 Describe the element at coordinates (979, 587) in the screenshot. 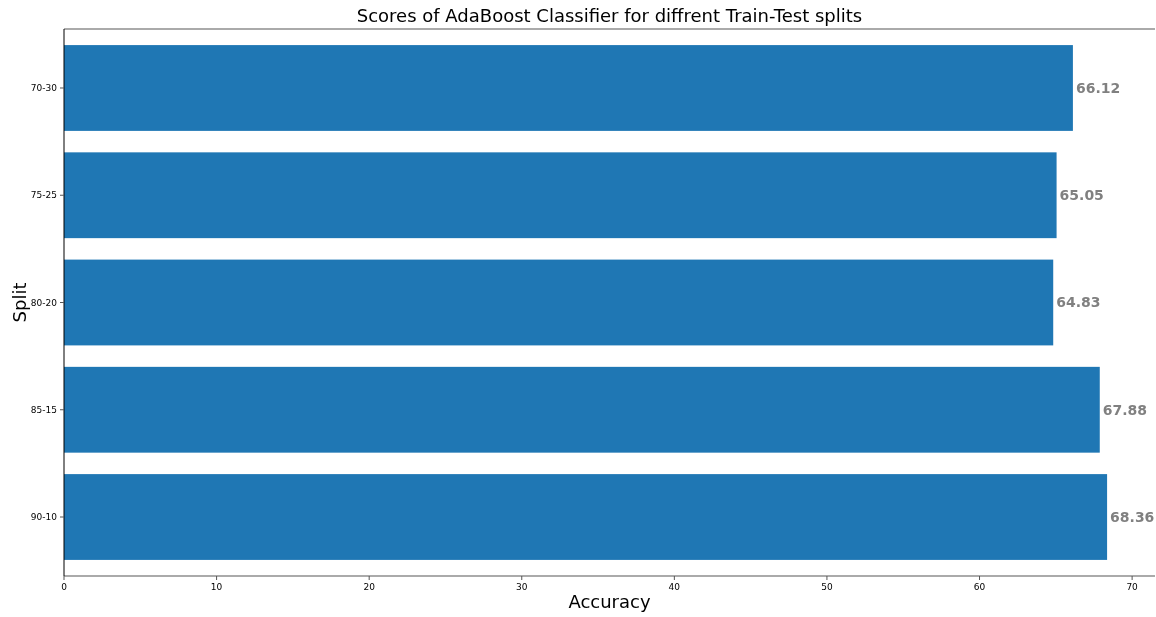

I see `x-tick-label: 60` at that location.